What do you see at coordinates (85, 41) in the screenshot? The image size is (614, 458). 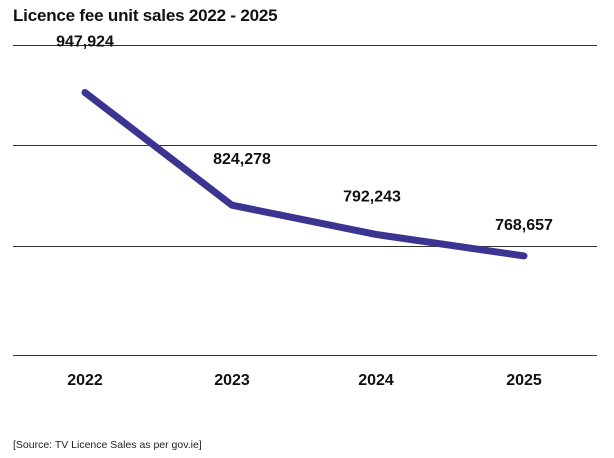 I see `data-label-2022: 947,924` at bounding box center [85, 41].